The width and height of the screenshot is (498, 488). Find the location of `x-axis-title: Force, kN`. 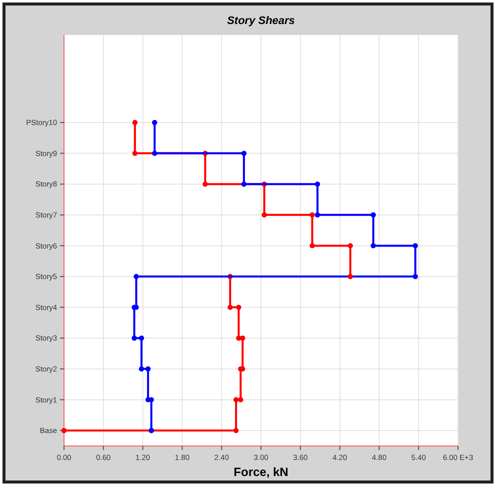

x-axis-title: Force, kN is located at coordinates (261, 472).